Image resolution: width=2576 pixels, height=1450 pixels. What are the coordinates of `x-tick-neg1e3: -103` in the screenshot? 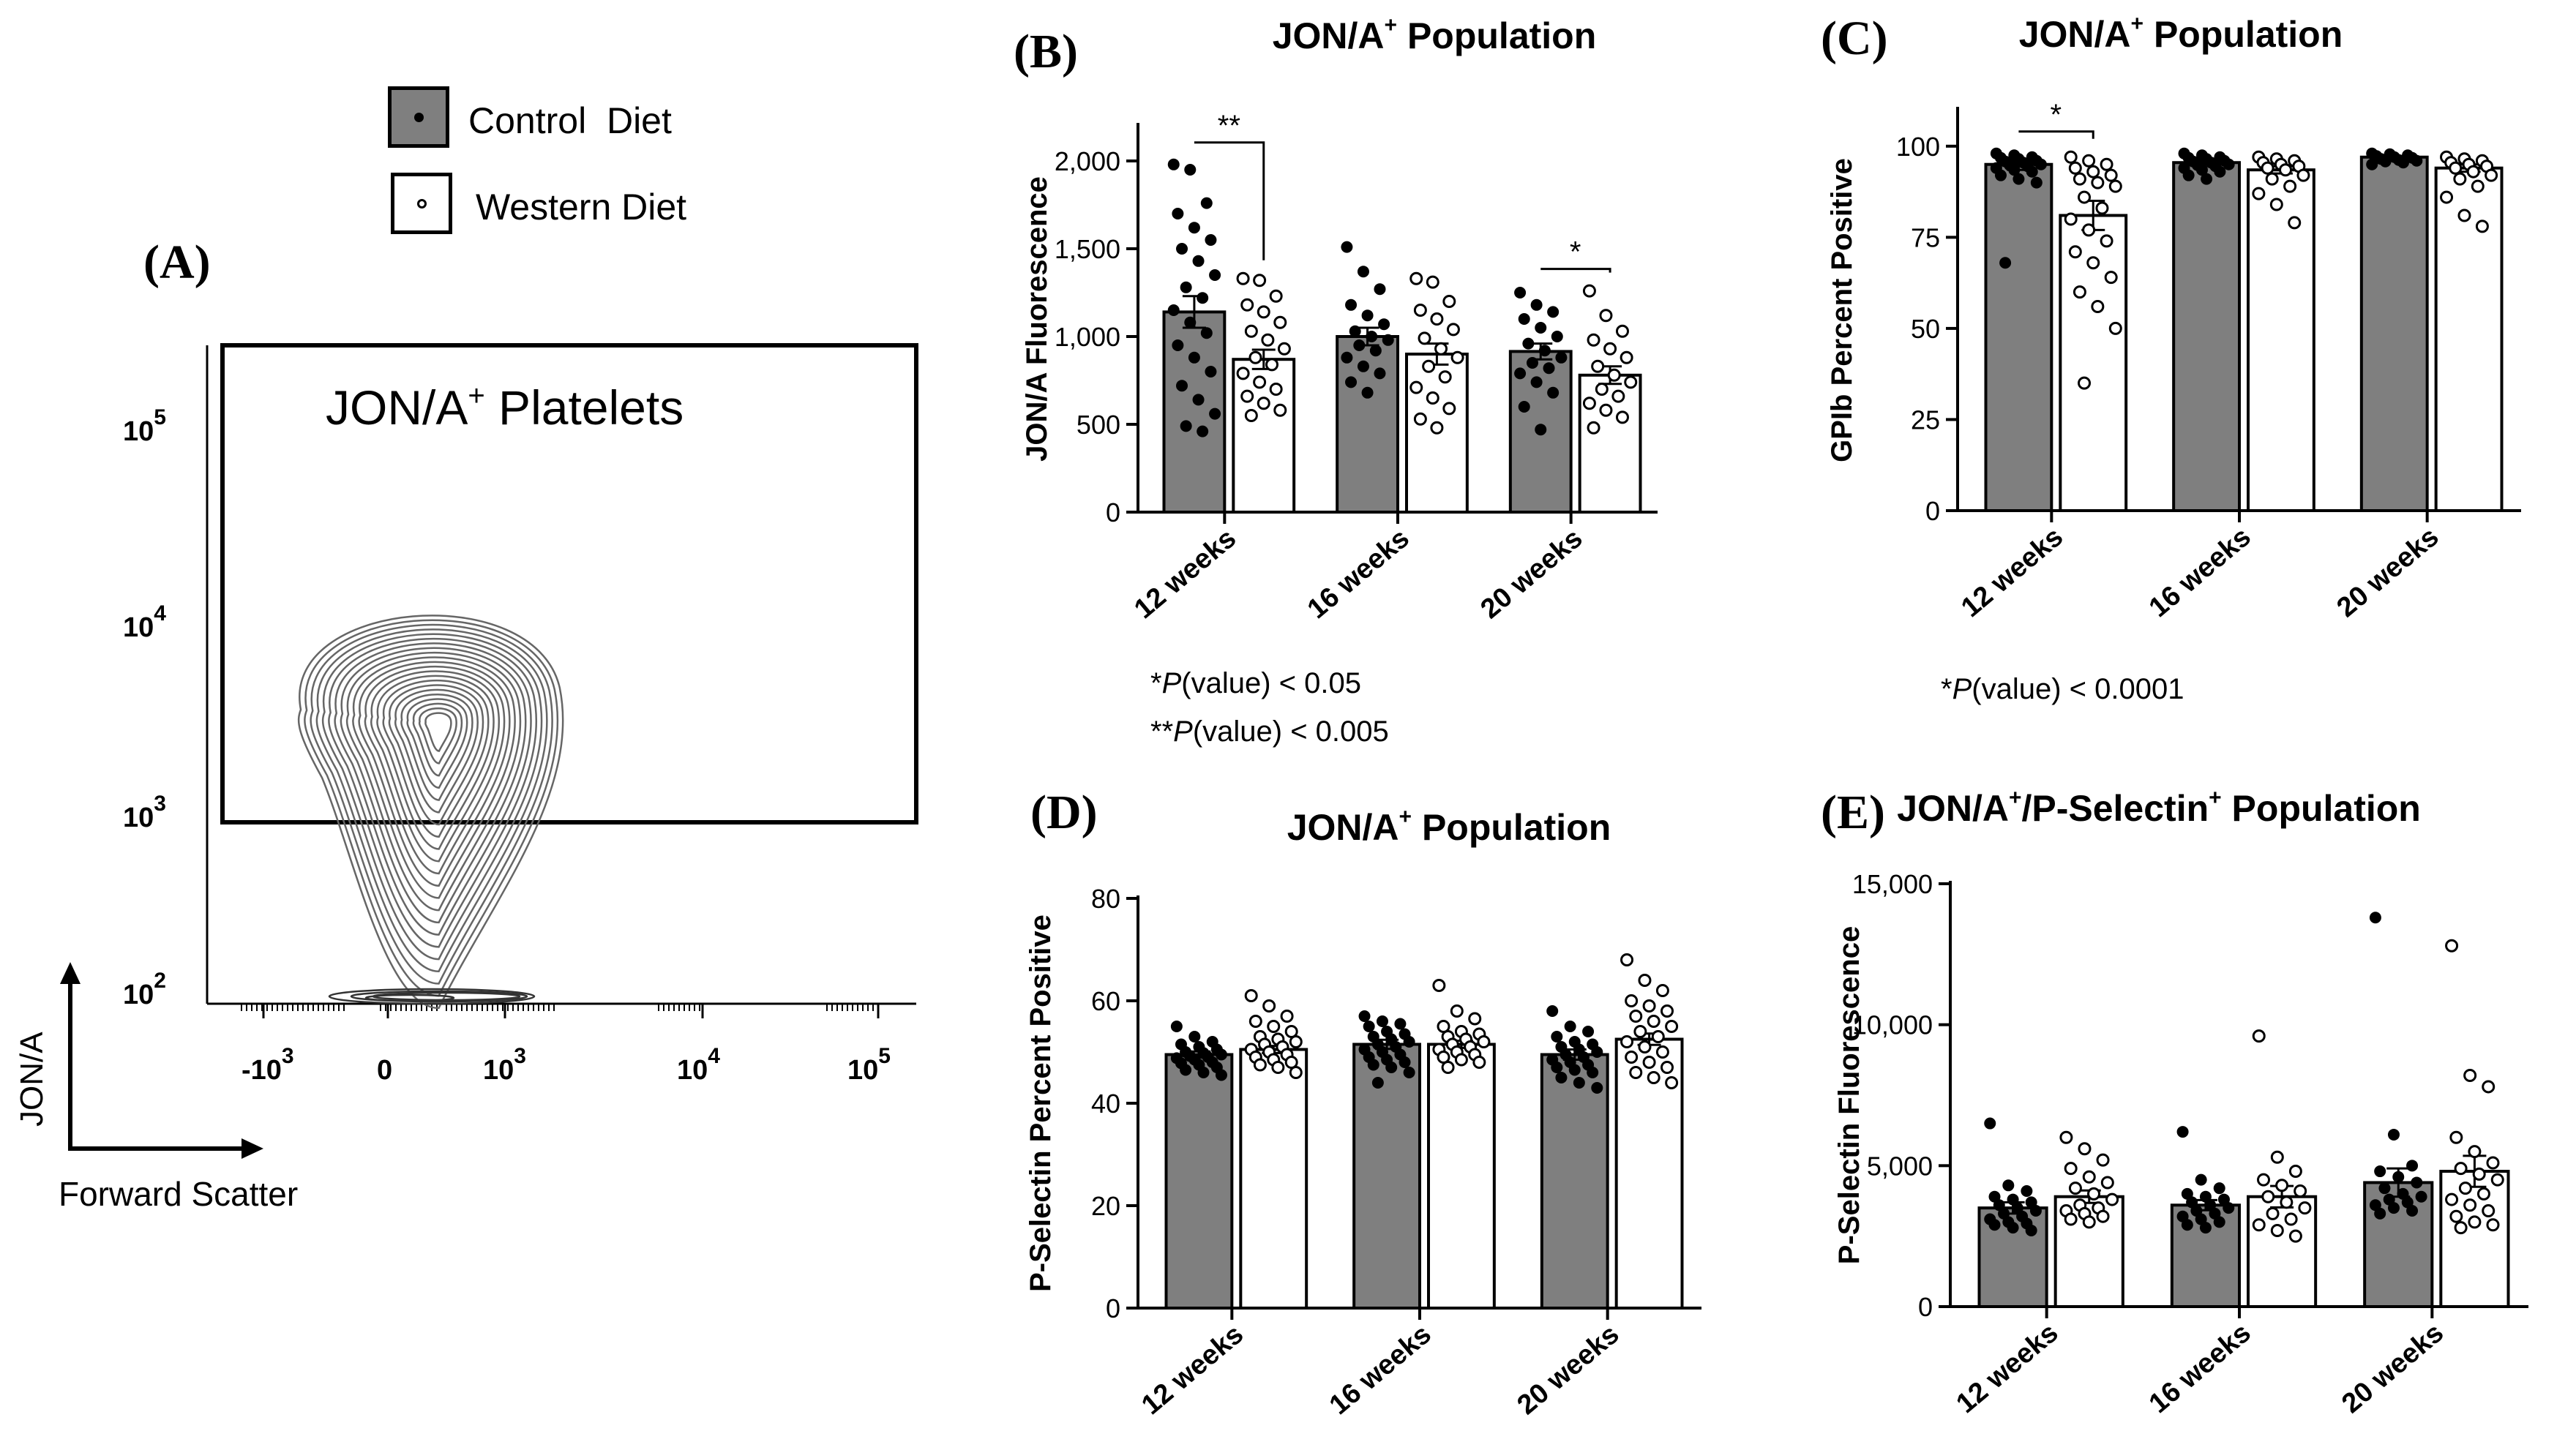 It's located at (268, 1065).